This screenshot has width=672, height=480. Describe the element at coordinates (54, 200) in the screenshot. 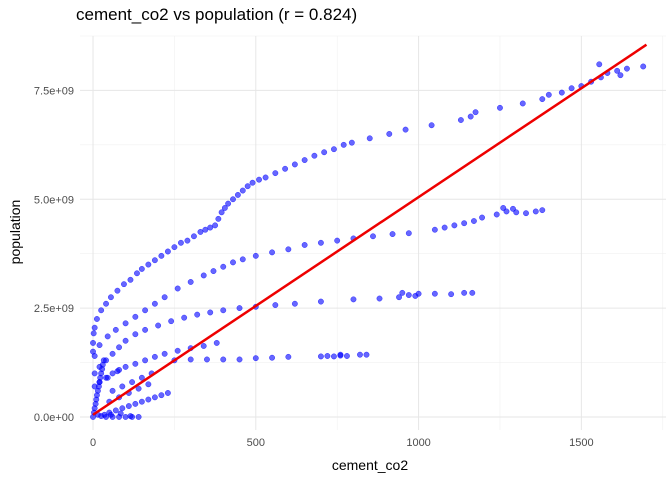

I see `y-tick-label: 5.0e+09` at that location.